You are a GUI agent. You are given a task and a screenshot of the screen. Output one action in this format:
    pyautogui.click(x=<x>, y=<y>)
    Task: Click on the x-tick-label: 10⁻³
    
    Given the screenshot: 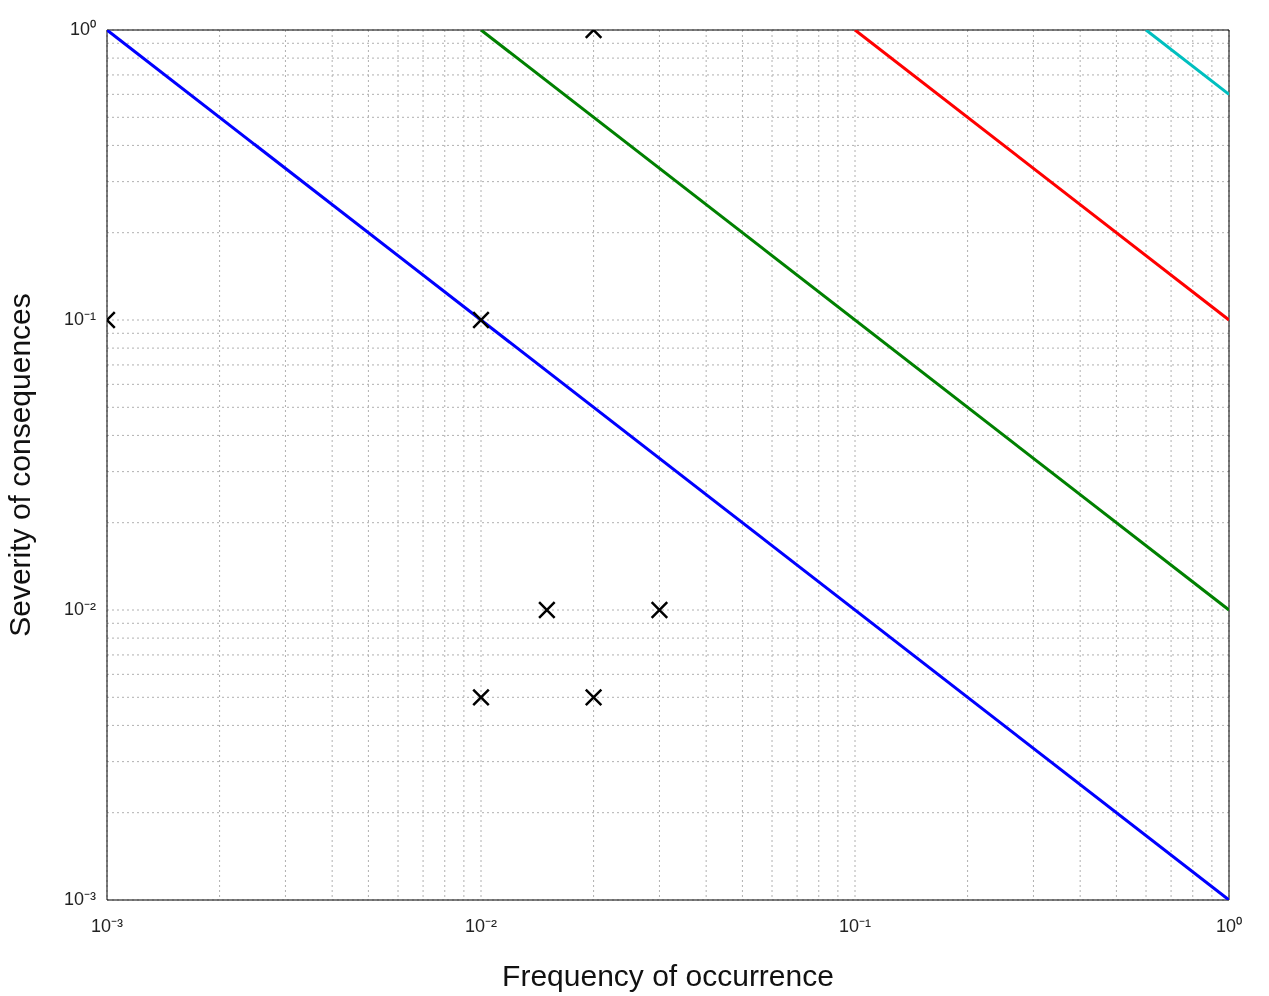 What is the action you would take?
    pyautogui.click(x=107, y=925)
    